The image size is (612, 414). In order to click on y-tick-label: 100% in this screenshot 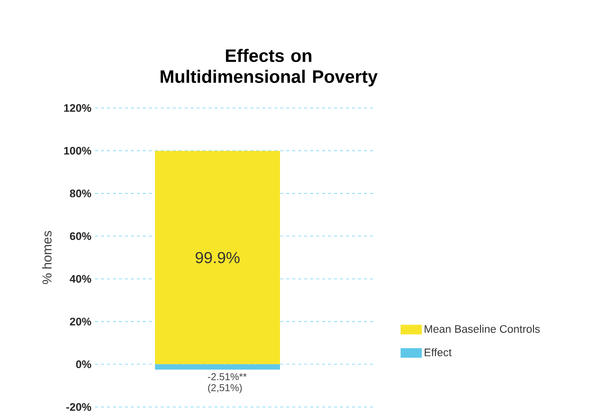, I will do `click(78, 150)`.